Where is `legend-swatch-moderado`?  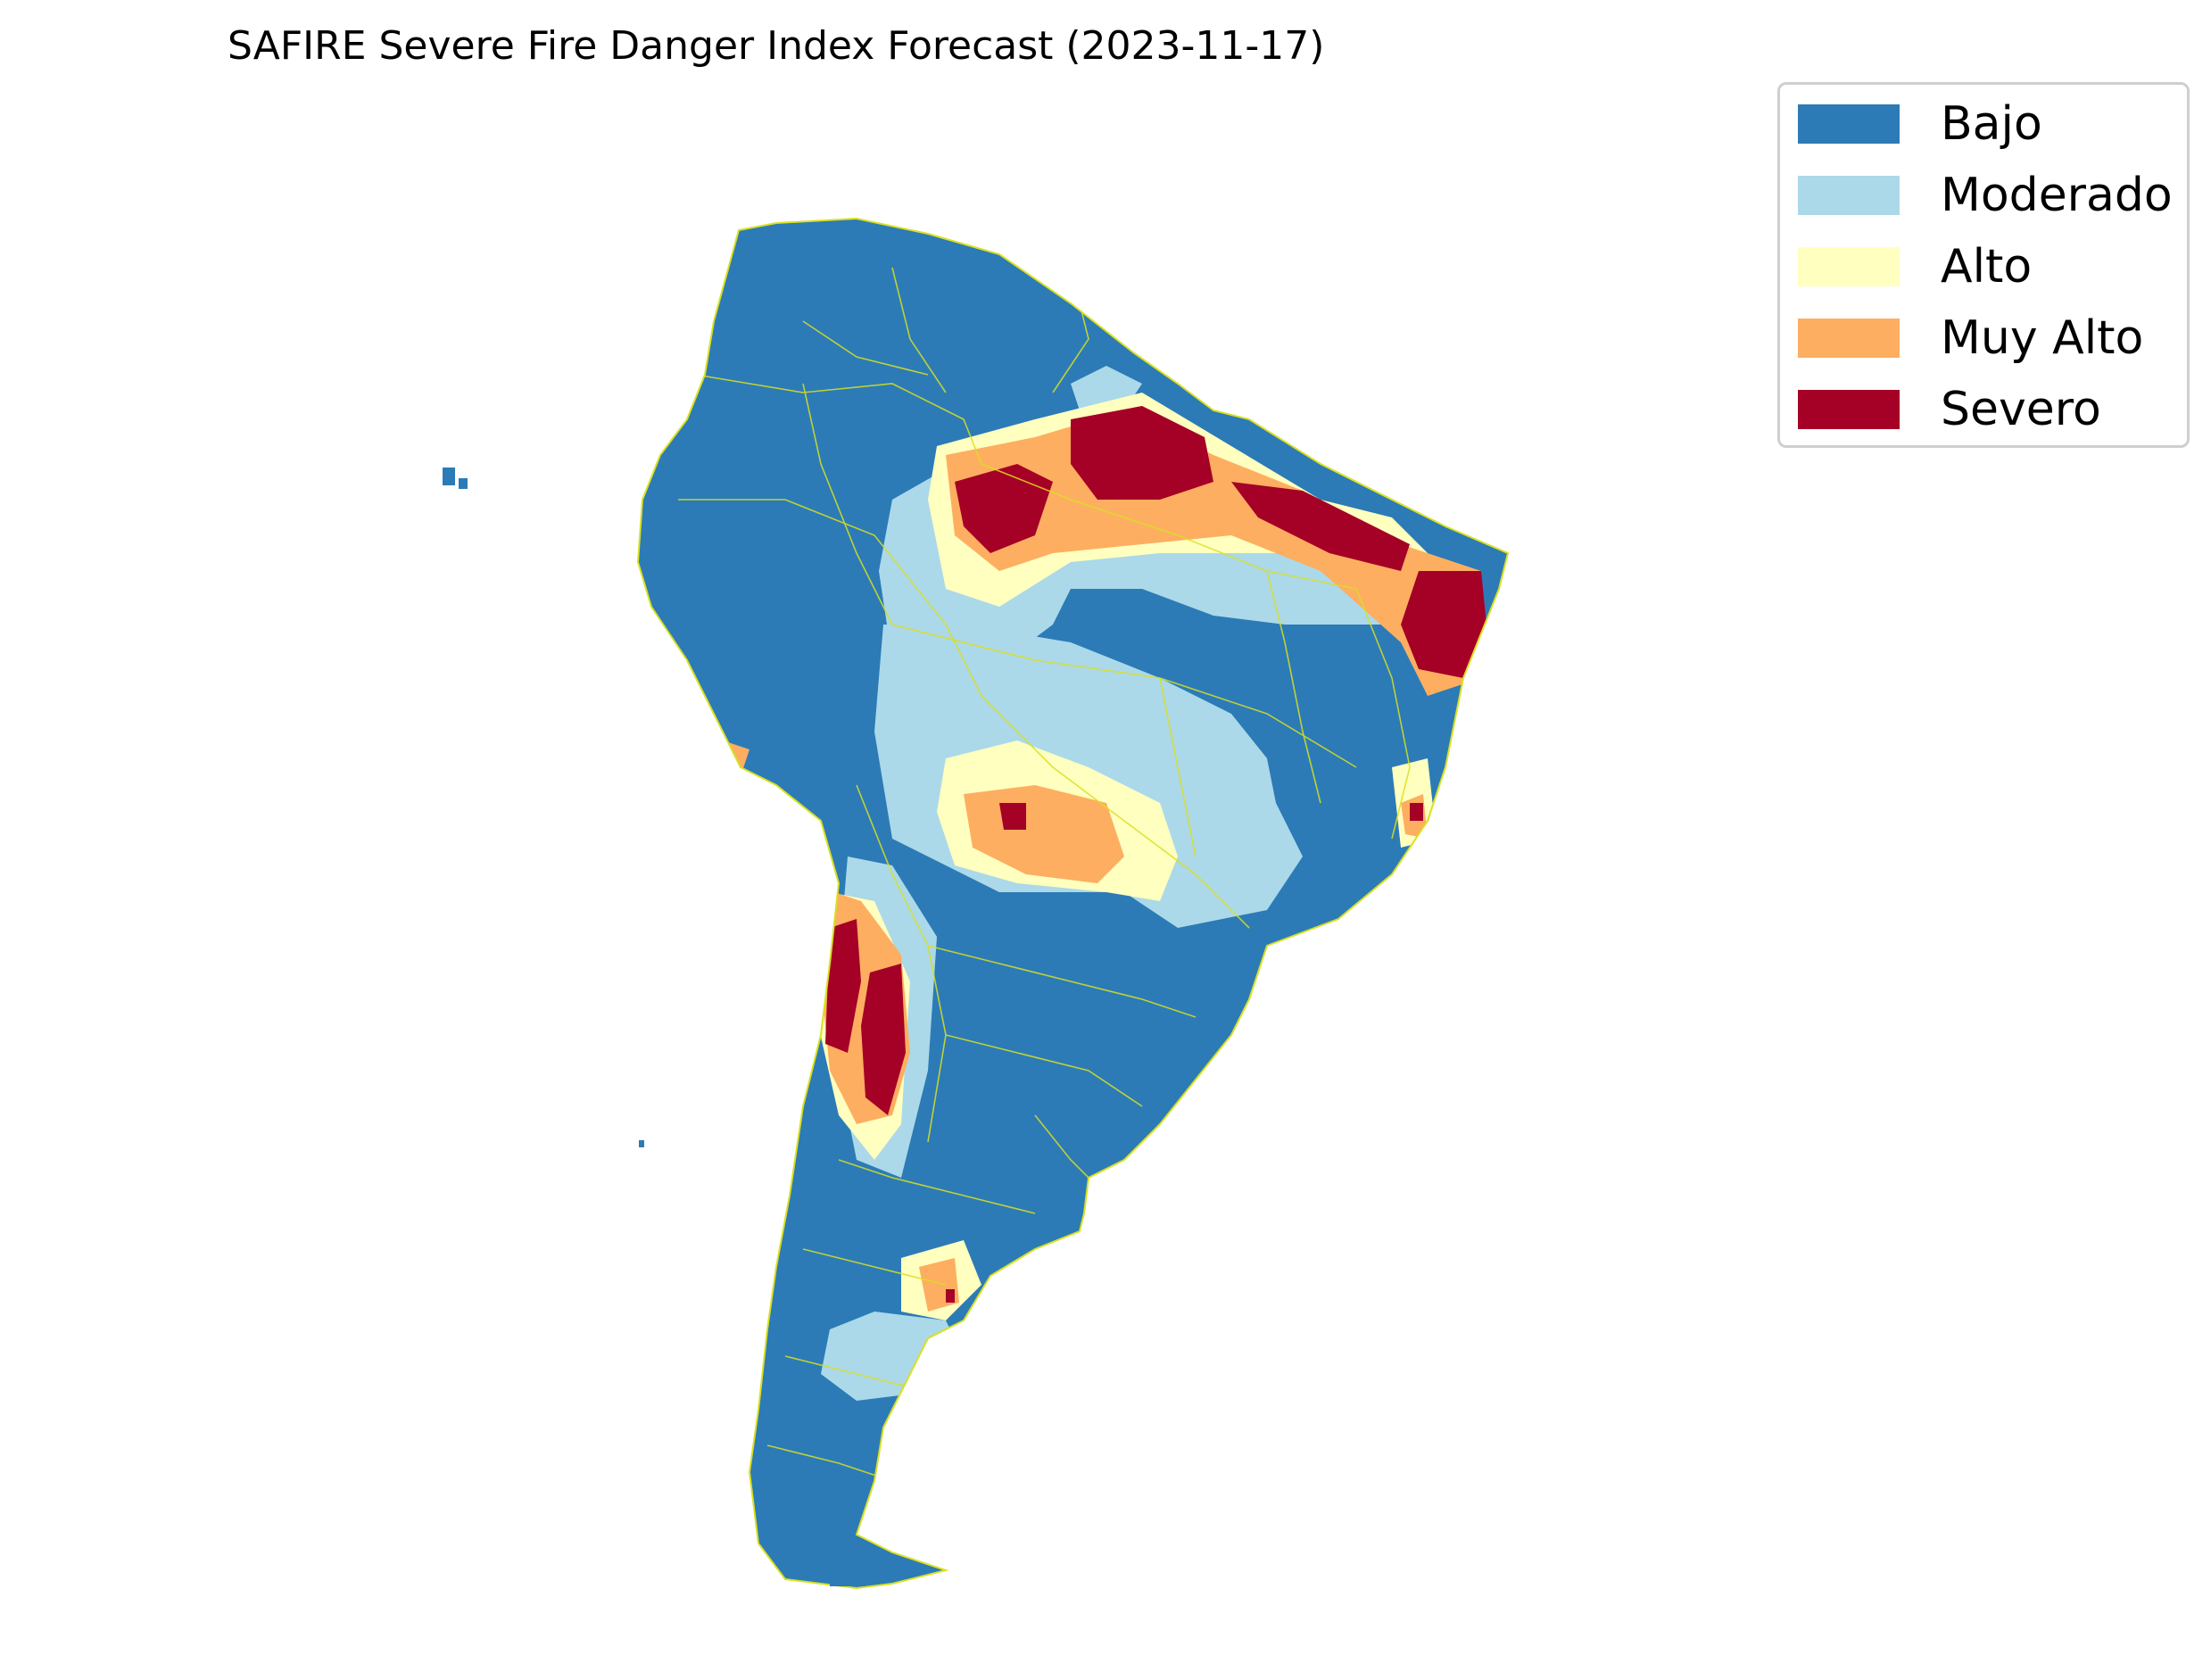
legend-swatch-moderado is located at coordinates (1849, 195).